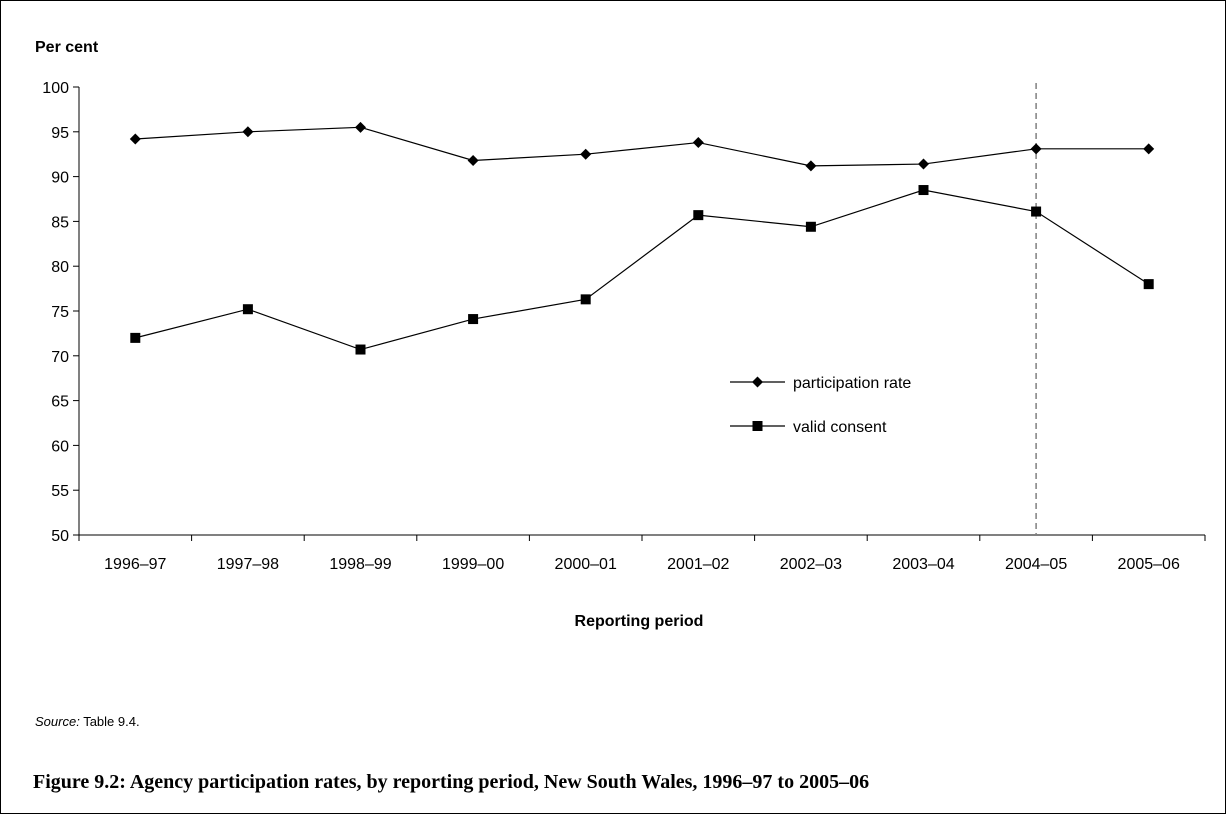 The image size is (1226, 814). I want to click on x-tick-label: 2002–03, so click(811, 564).